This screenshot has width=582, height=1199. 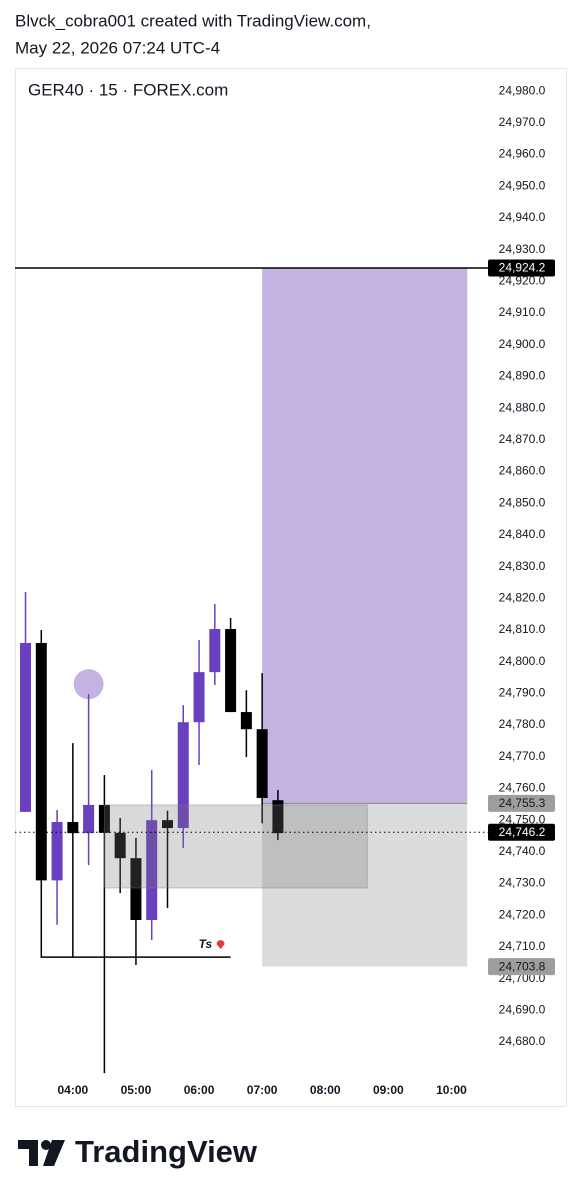 What do you see at coordinates (522, 724) in the screenshot?
I see `y-tick-label: 24,780.0` at bounding box center [522, 724].